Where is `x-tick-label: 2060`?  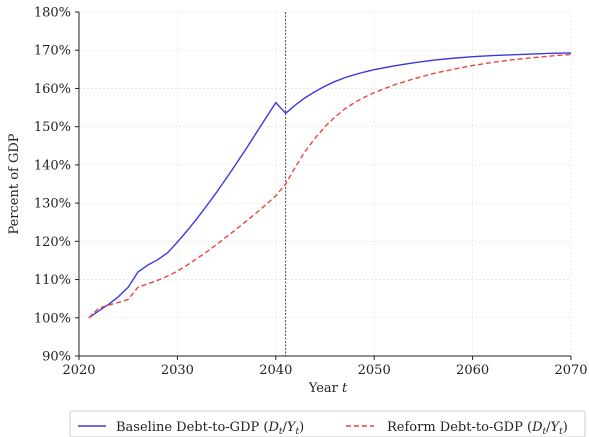 x-tick-label: 2060 is located at coordinates (472, 370).